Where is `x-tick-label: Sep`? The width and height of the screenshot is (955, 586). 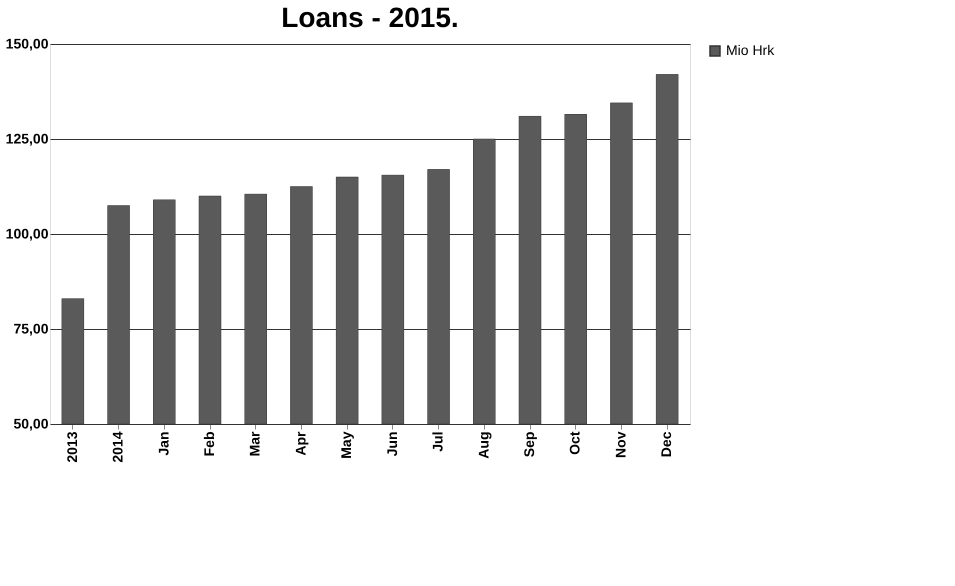
x-tick-label: Sep is located at coordinates (529, 445).